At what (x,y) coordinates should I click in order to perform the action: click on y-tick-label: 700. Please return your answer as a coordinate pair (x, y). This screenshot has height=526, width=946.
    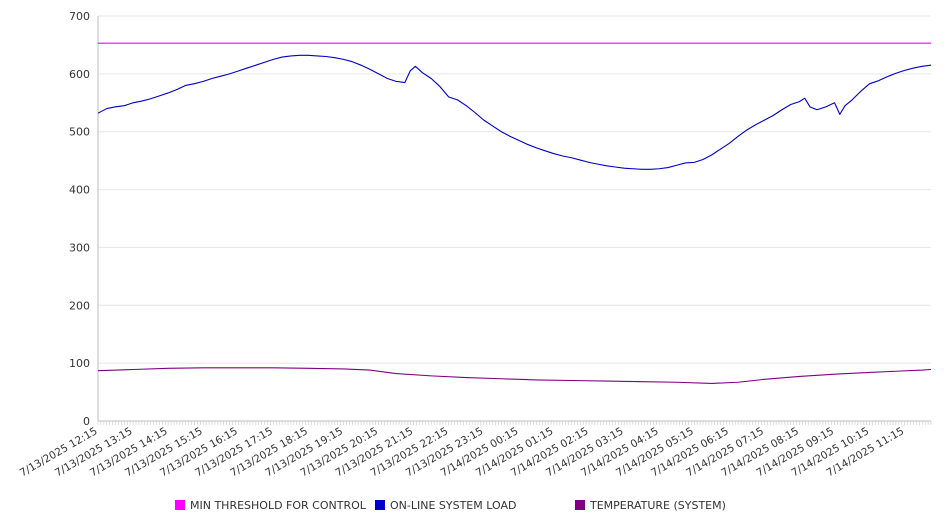
    Looking at the image, I should click on (79, 16).